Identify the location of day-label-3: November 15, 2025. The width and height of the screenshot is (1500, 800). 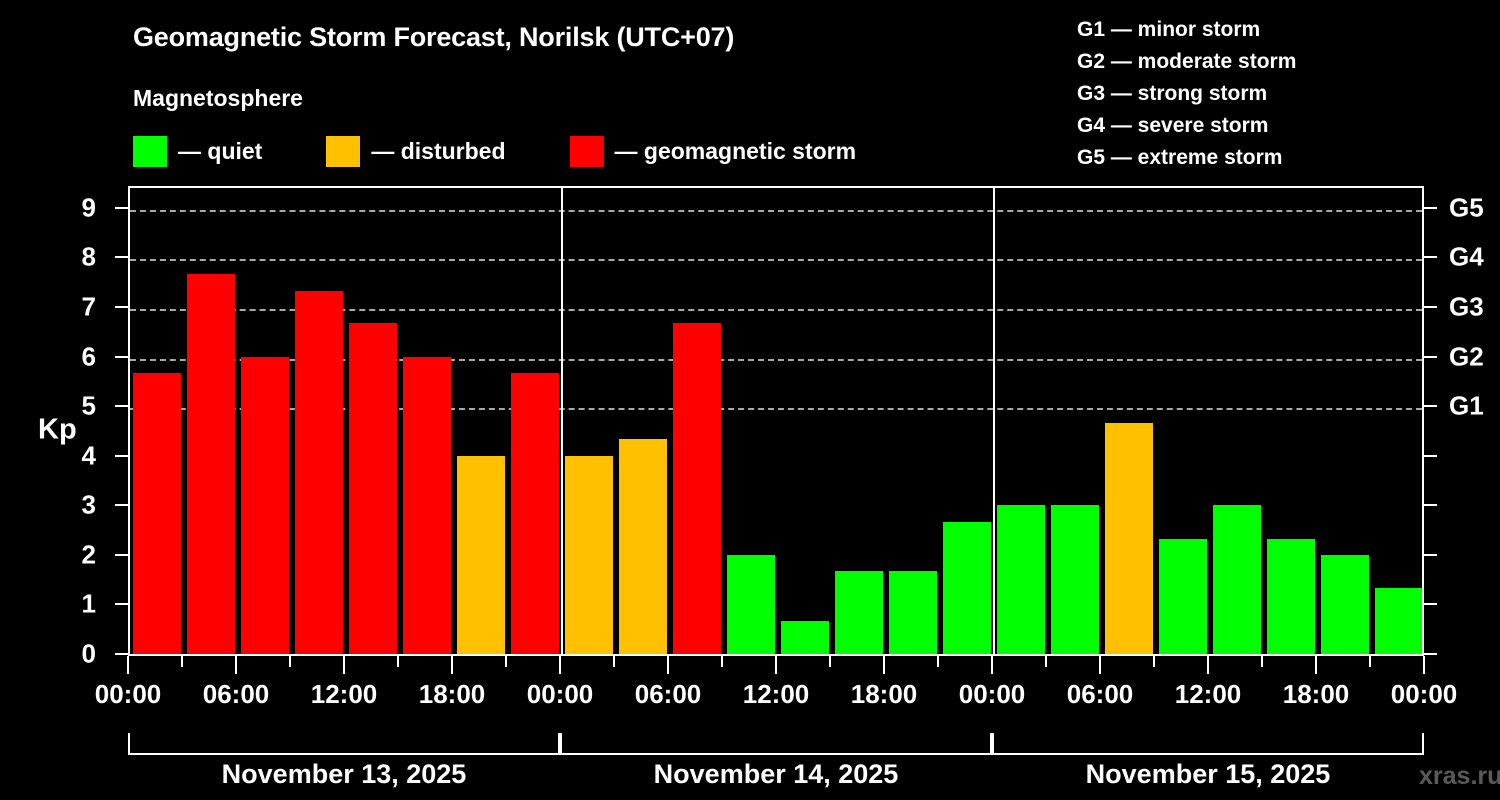
(1208, 774).